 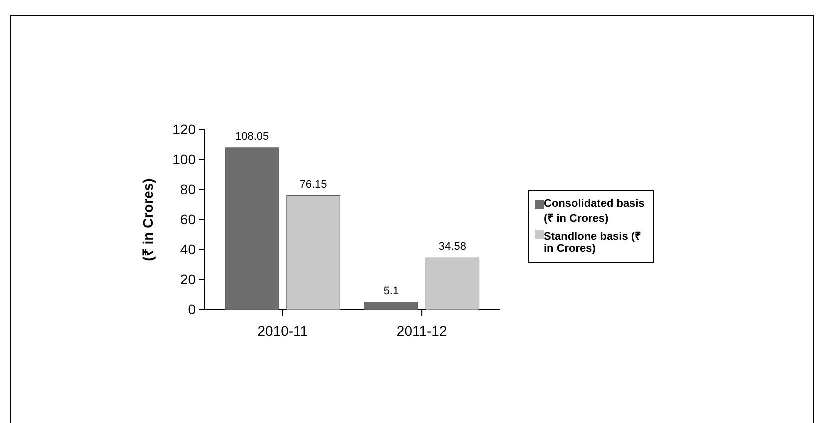 I want to click on legend-label: Standlone basis (₹ in Crores), so click(x=593, y=242).